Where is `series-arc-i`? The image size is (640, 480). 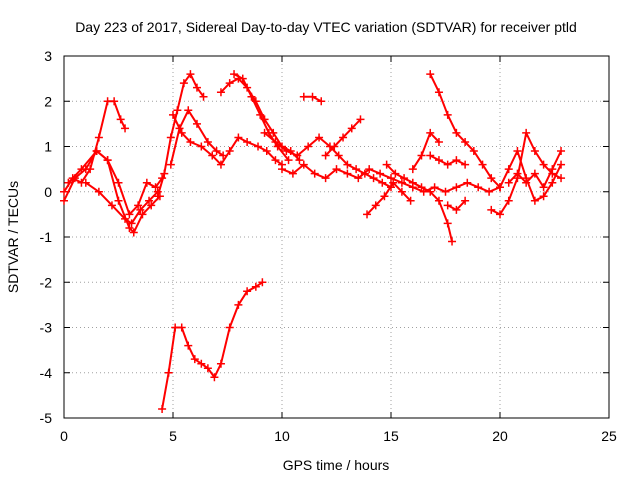 series-arc-i is located at coordinates (261, 117).